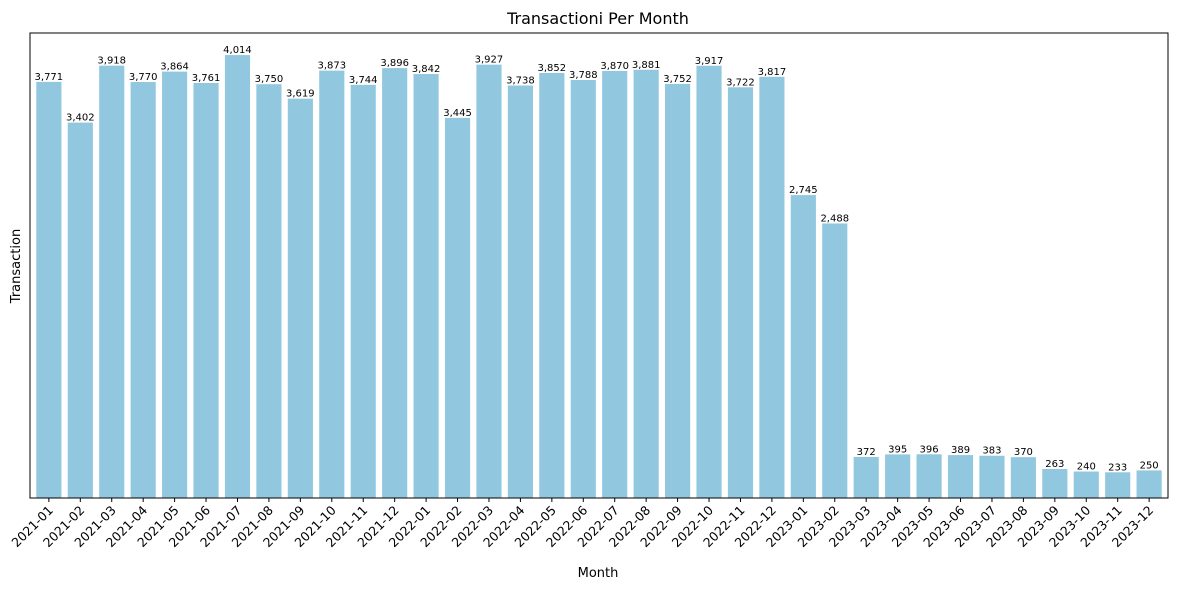 Image resolution: width=1187 pixels, height=590 pixels. Describe the element at coordinates (614, 66) in the screenshot. I see `value-label-2022-07: 3,870` at that location.